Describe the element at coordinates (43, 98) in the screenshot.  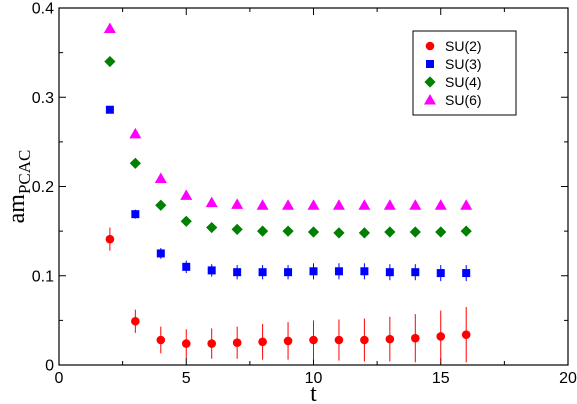
I see `y-tick-label: 0.3` at that location.